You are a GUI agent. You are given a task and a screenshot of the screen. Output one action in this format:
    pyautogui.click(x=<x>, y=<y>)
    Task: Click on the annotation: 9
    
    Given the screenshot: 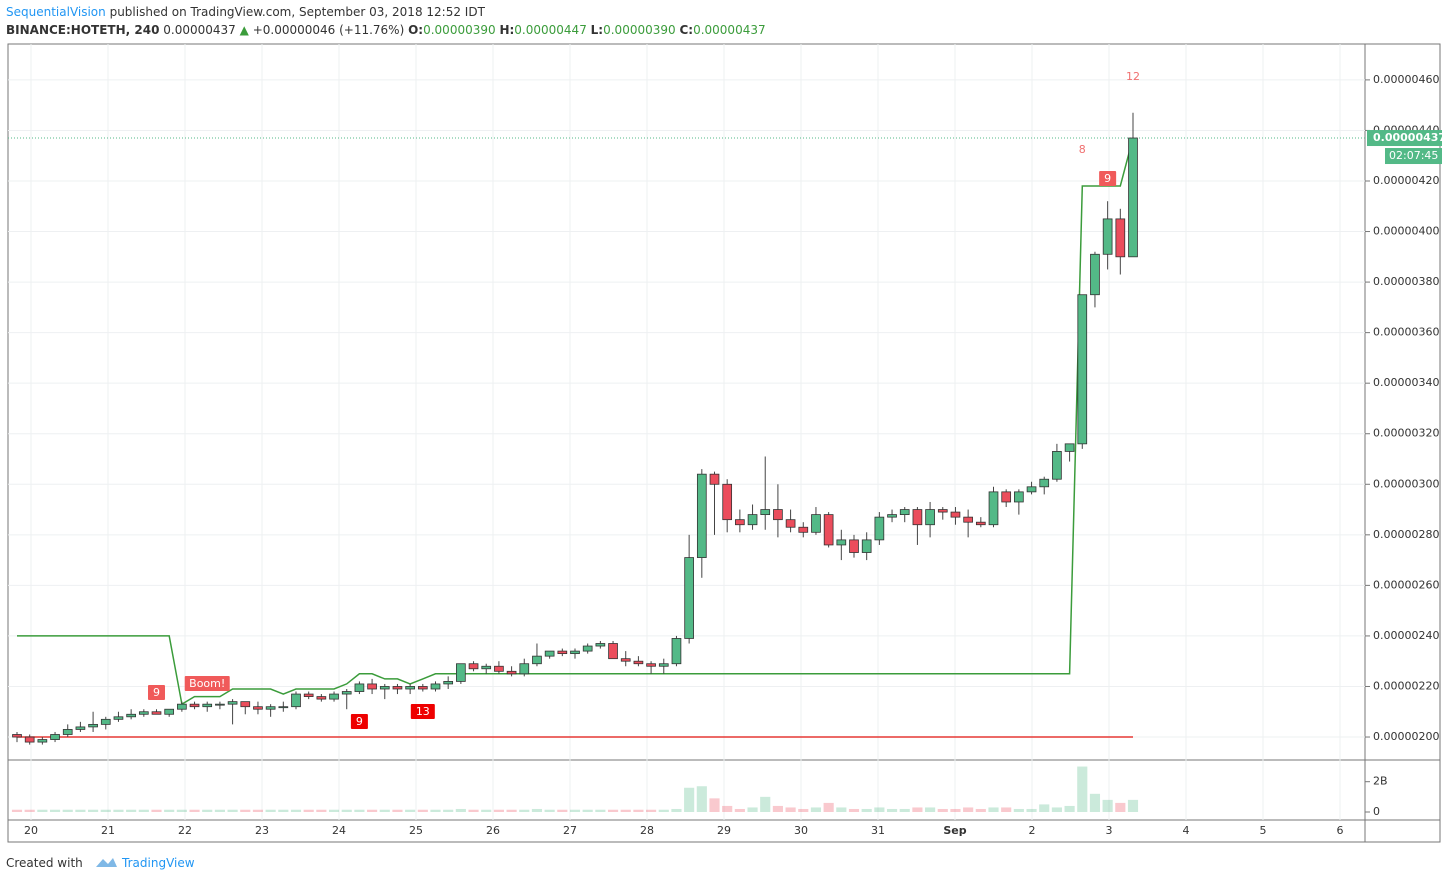 What is the action you would take?
    pyautogui.click(x=359, y=721)
    